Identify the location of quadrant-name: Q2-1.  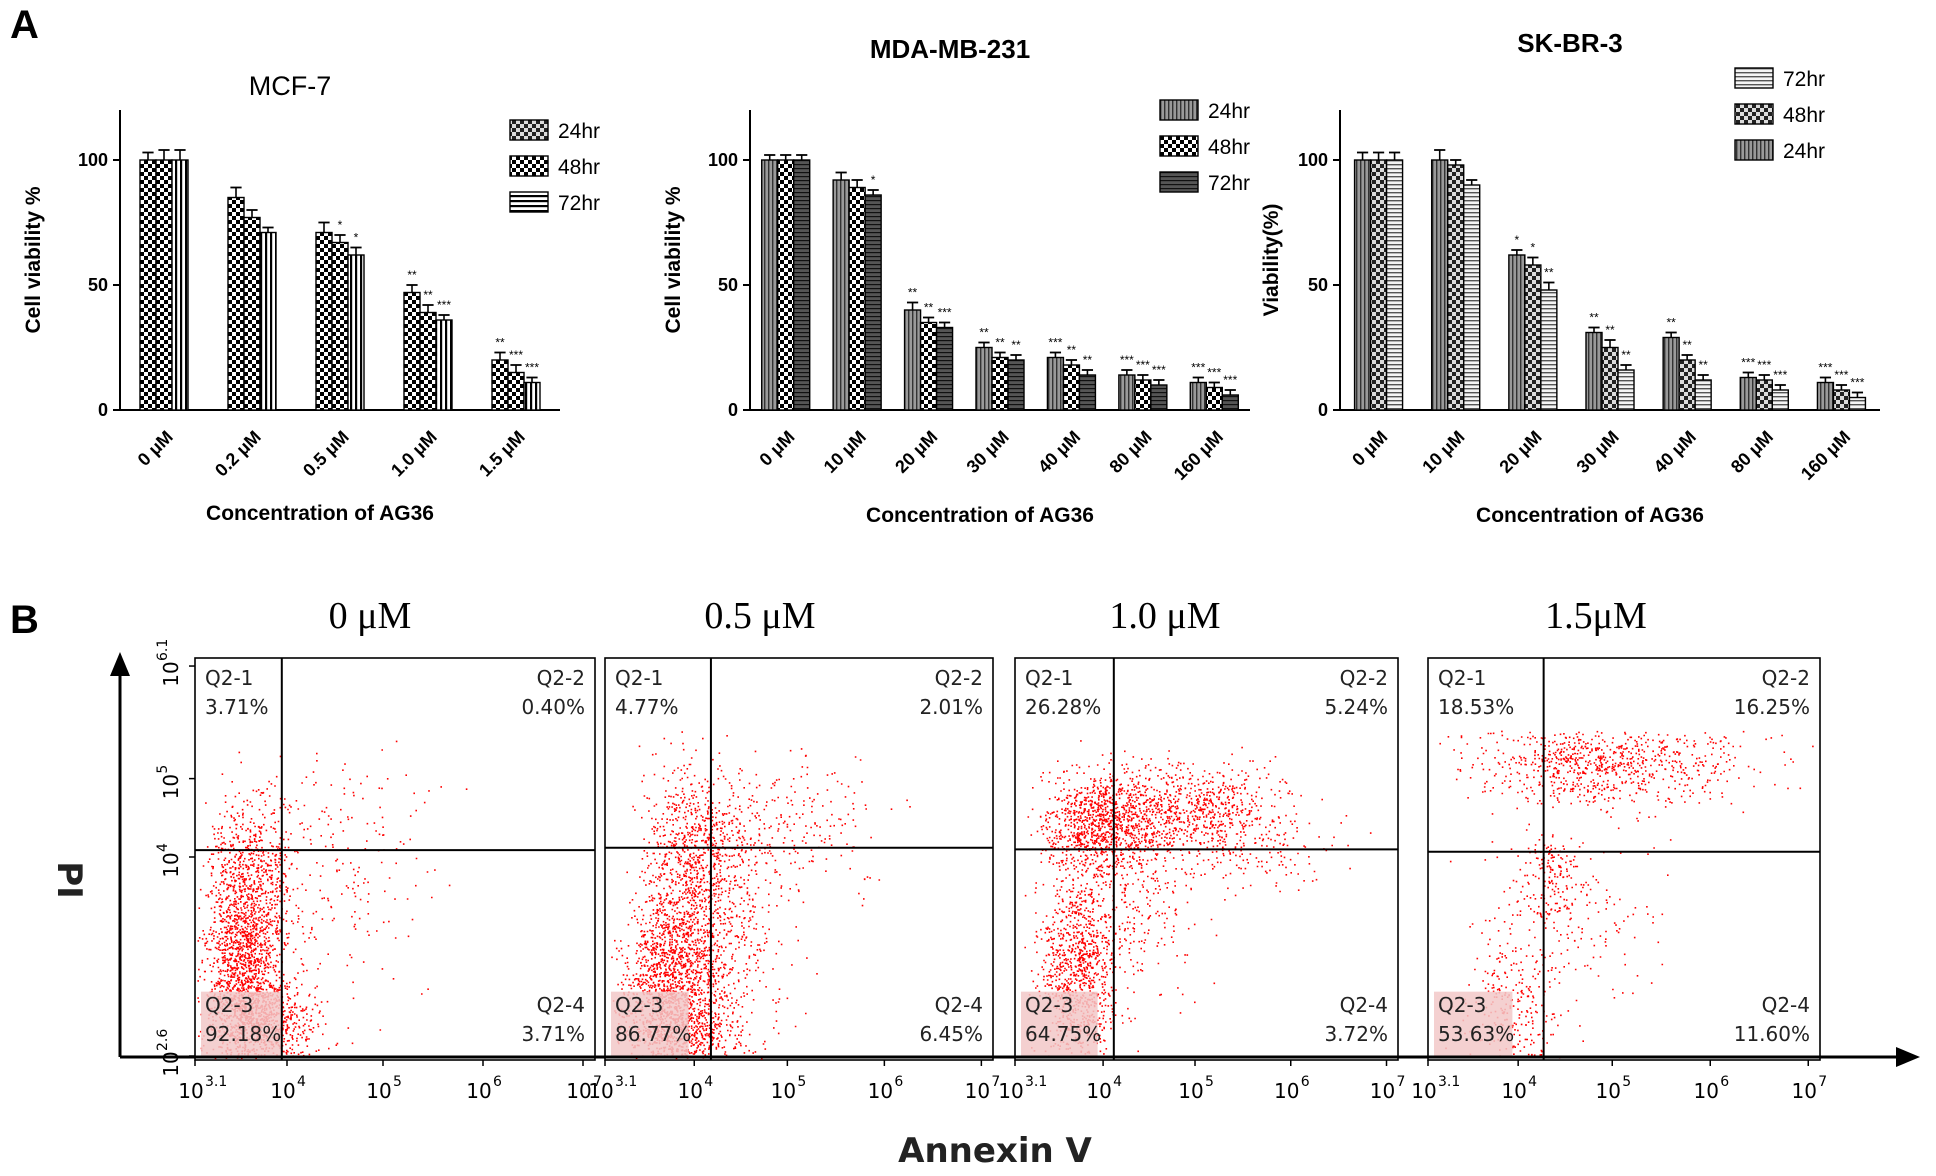
(639, 678).